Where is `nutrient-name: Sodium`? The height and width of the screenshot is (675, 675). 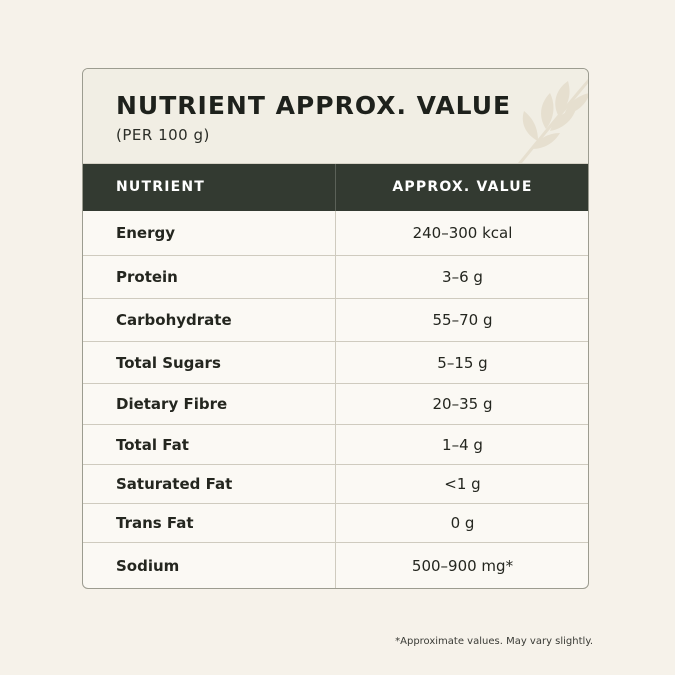
nutrient-name: Sodium is located at coordinates (148, 565).